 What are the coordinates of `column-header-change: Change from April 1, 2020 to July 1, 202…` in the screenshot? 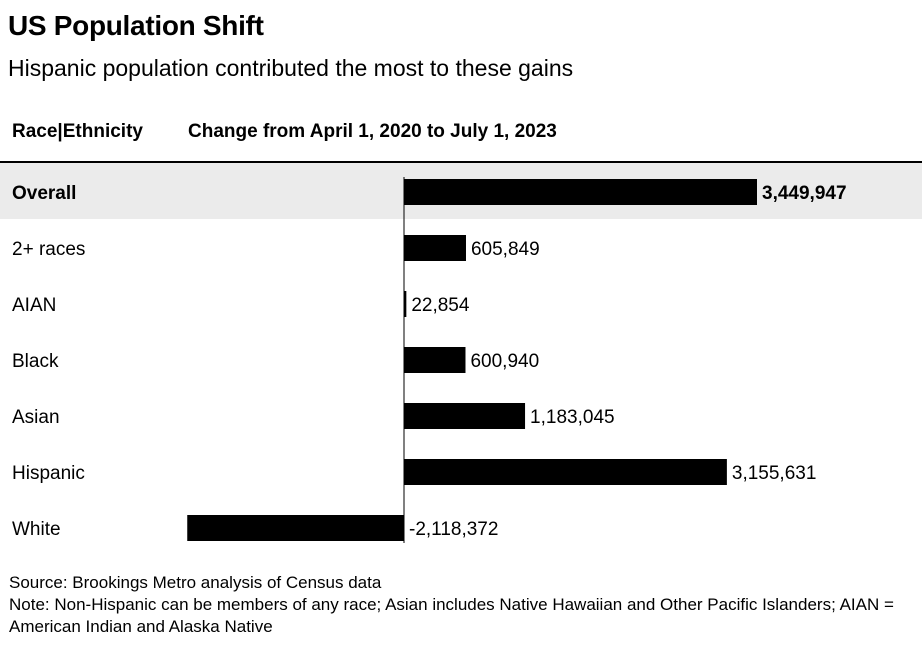 It's located at (372, 131).